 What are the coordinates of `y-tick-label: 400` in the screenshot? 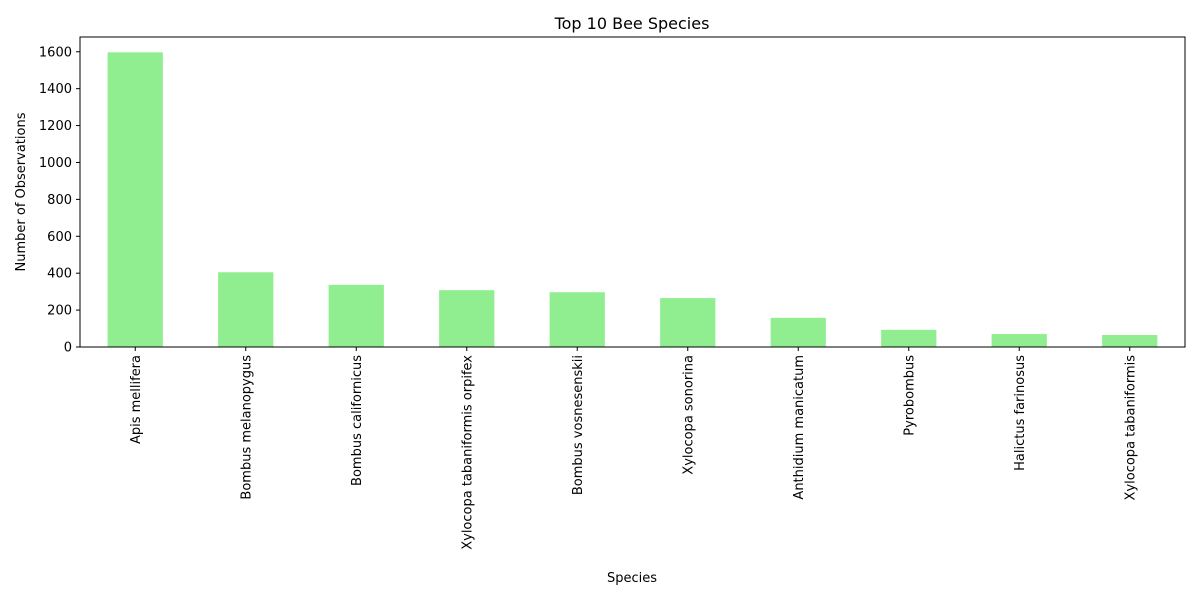 It's located at (59, 274).